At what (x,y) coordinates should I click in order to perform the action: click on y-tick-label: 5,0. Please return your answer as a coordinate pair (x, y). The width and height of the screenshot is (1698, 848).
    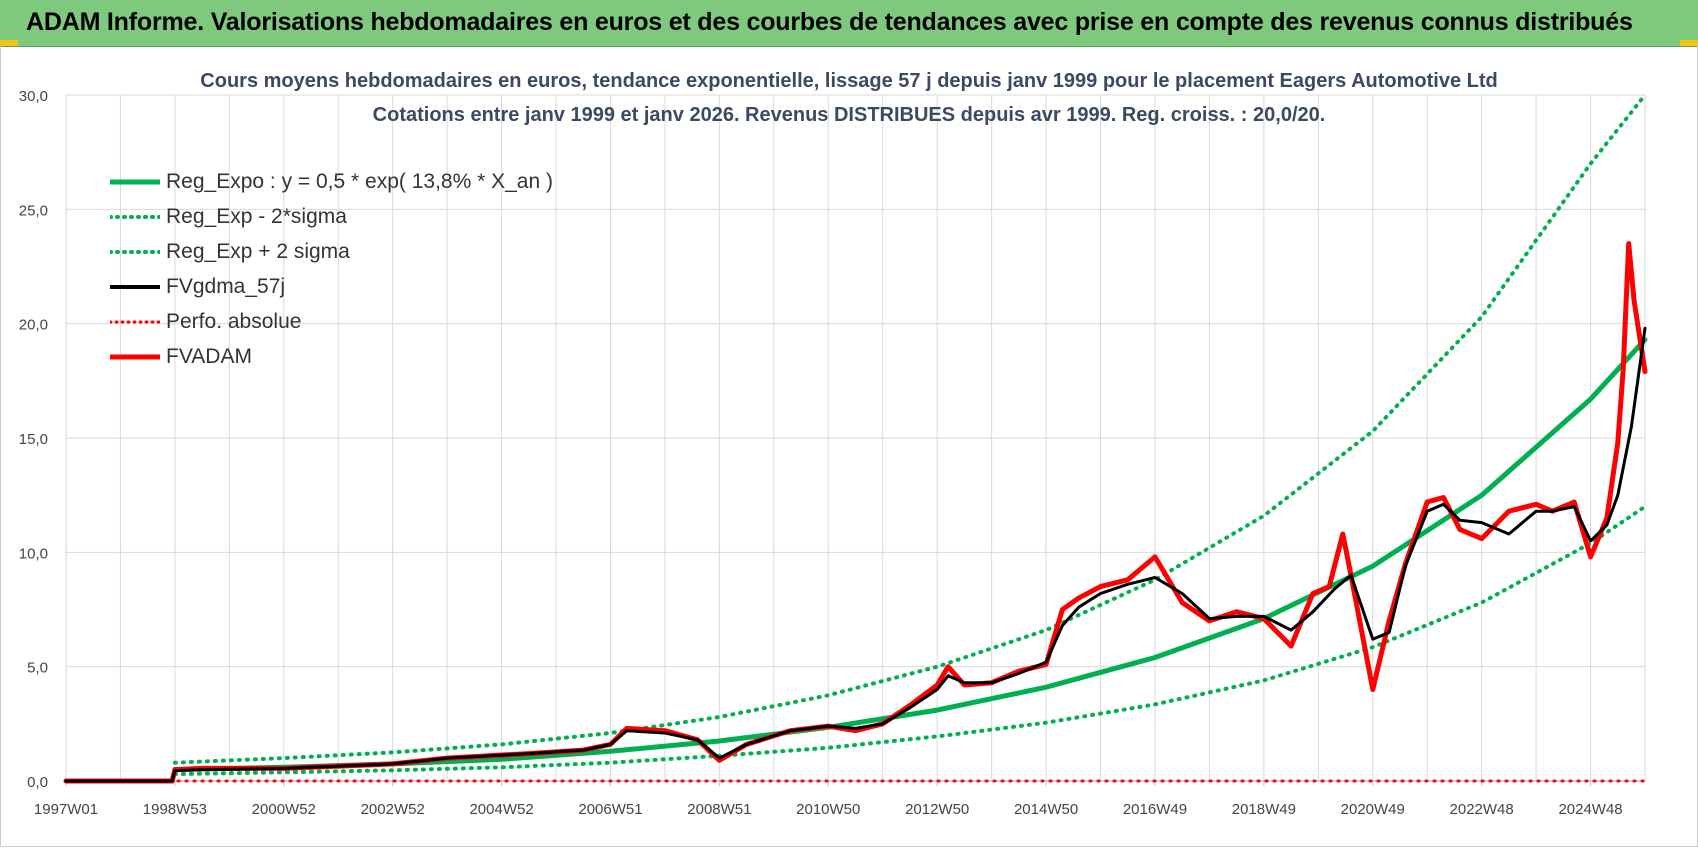
    Looking at the image, I should click on (37, 668).